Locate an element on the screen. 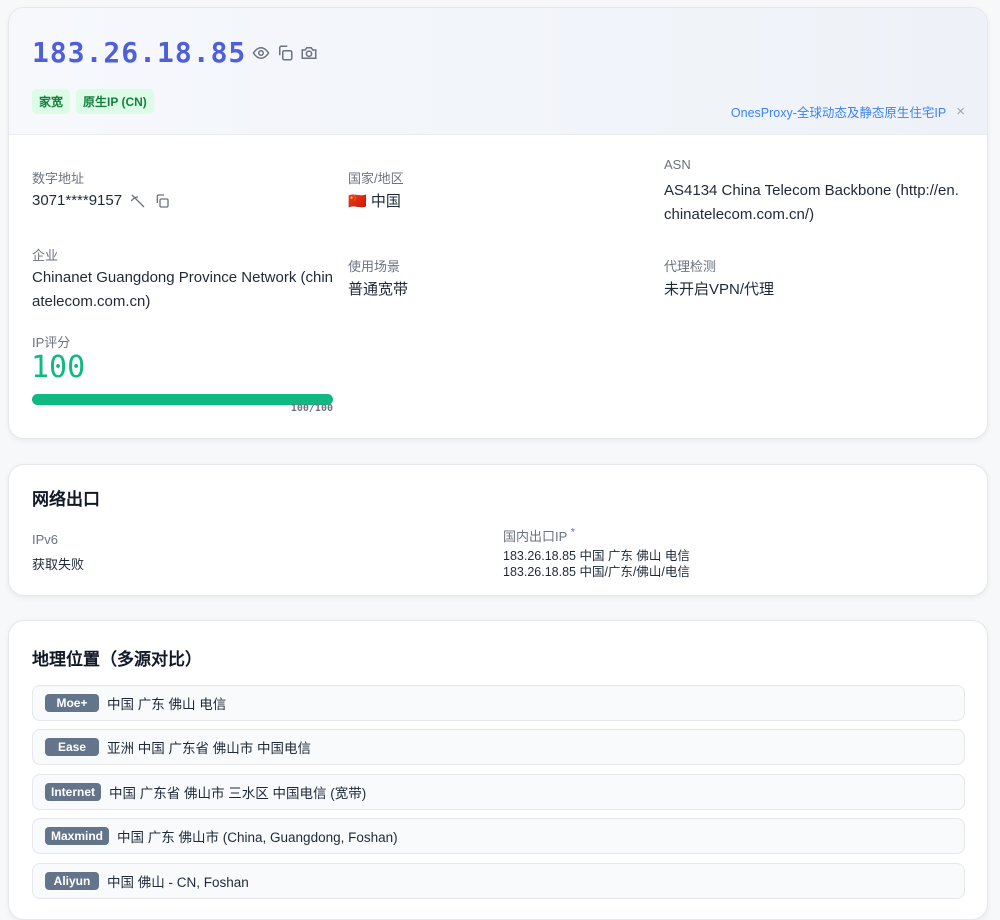  ip-header is located at coordinates (498, 71).